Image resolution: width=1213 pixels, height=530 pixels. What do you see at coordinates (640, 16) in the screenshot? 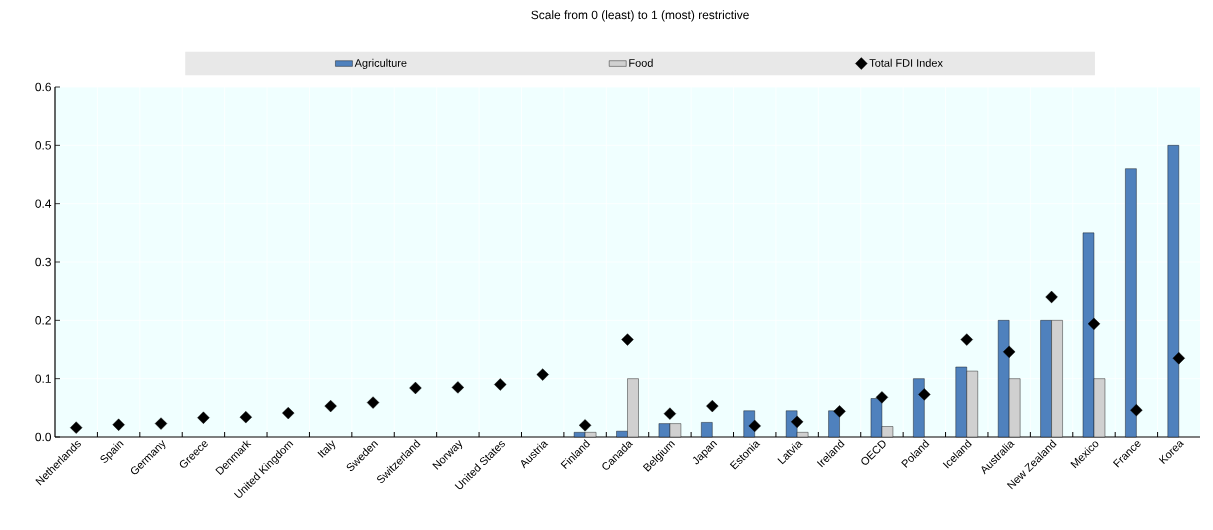
I see `chart-title: Scale from 0 (least) to 1 (most) restrictive` at bounding box center [640, 16].